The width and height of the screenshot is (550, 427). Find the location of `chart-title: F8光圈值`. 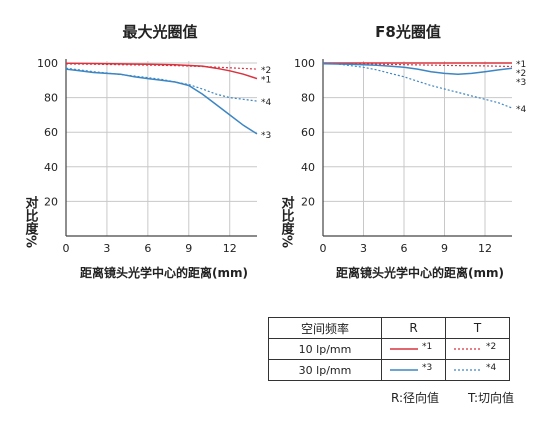

chart-title: F8光圈值 is located at coordinates (408, 32).